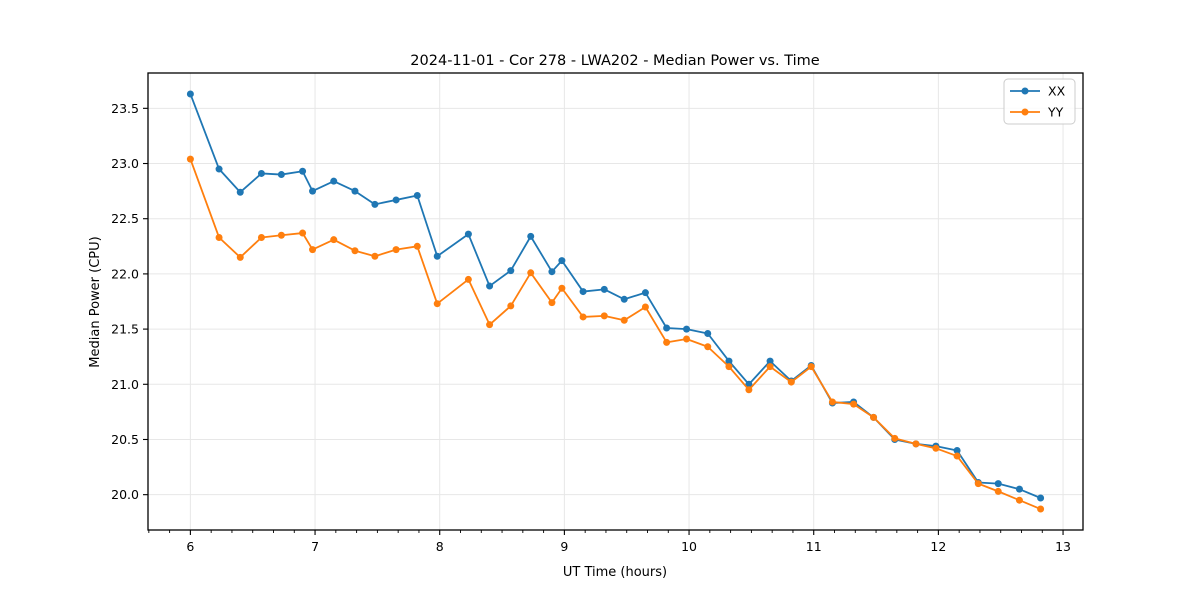  I want to click on x-tick-label: 6, so click(190, 546).